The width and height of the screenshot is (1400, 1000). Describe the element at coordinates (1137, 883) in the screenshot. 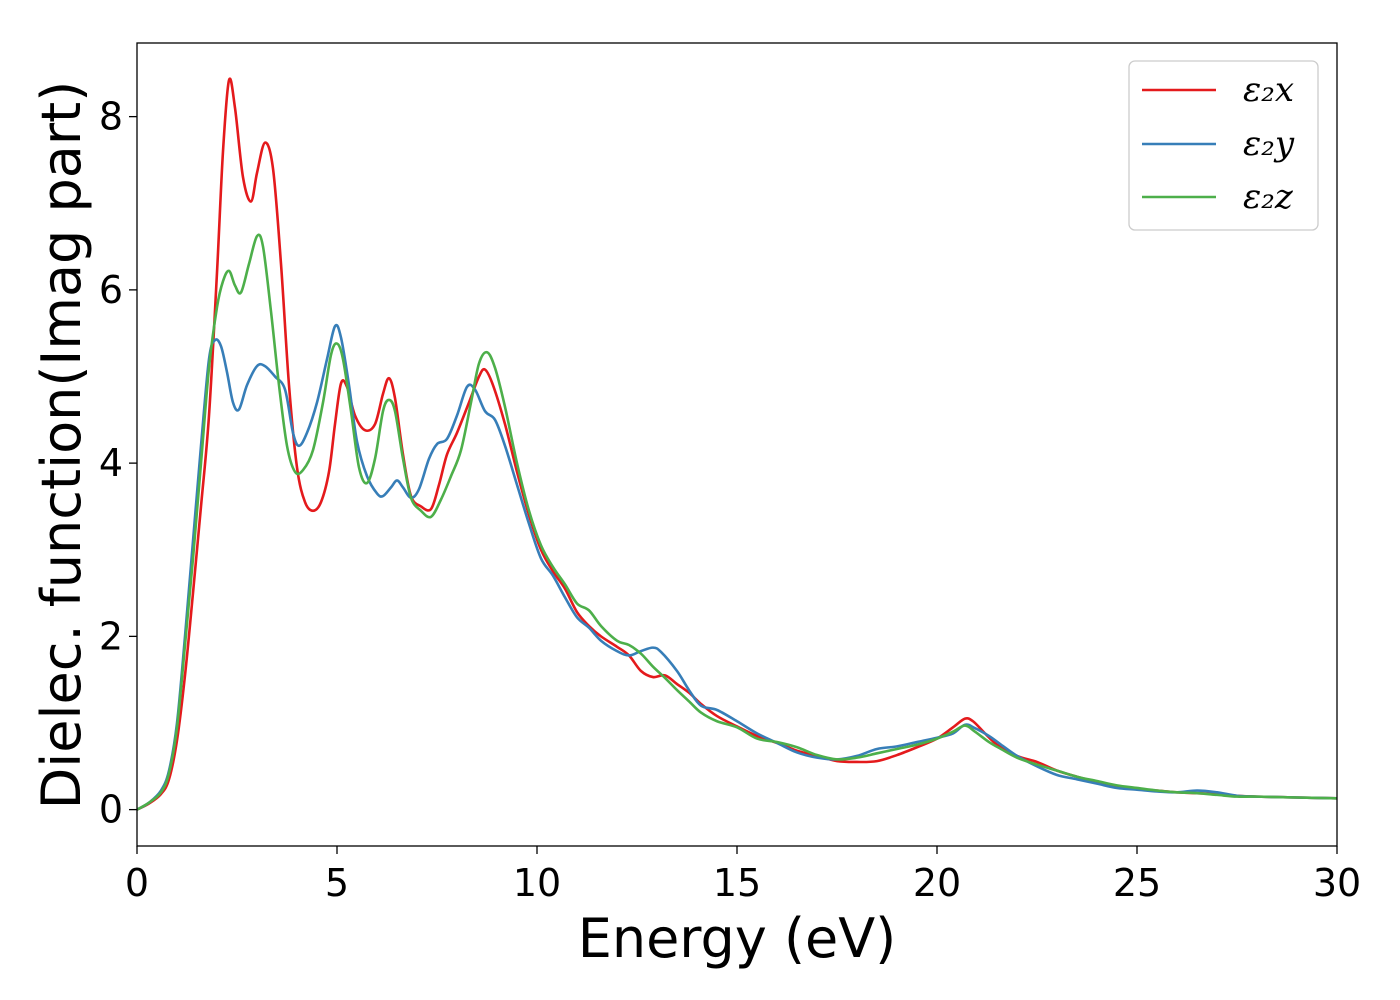

I see `x-tick-label: 25` at that location.